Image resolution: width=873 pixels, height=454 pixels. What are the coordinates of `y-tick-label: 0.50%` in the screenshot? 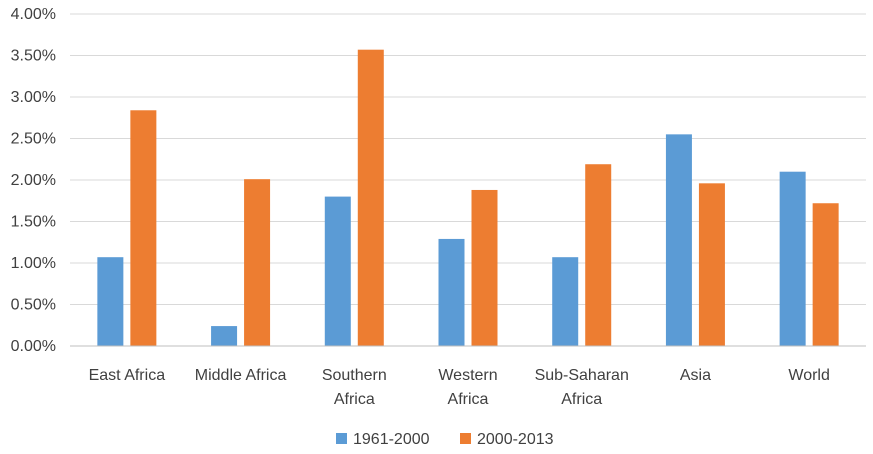 It's located at (33, 305).